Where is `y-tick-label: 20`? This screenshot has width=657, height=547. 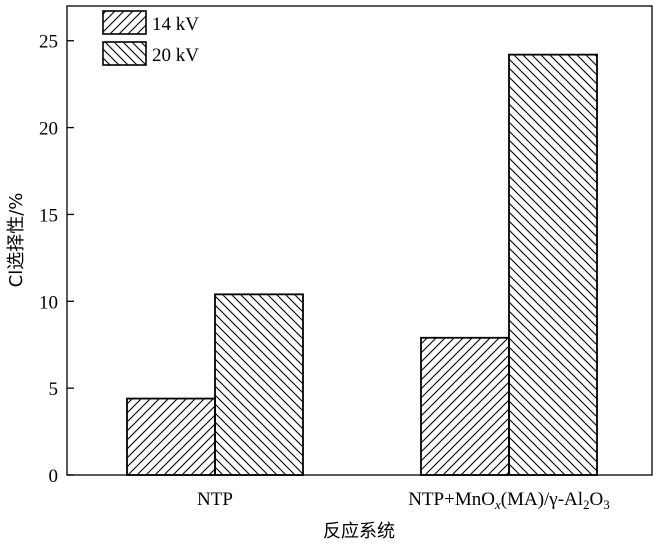
y-tick-label: 20 is located at coordinates (48, 129).